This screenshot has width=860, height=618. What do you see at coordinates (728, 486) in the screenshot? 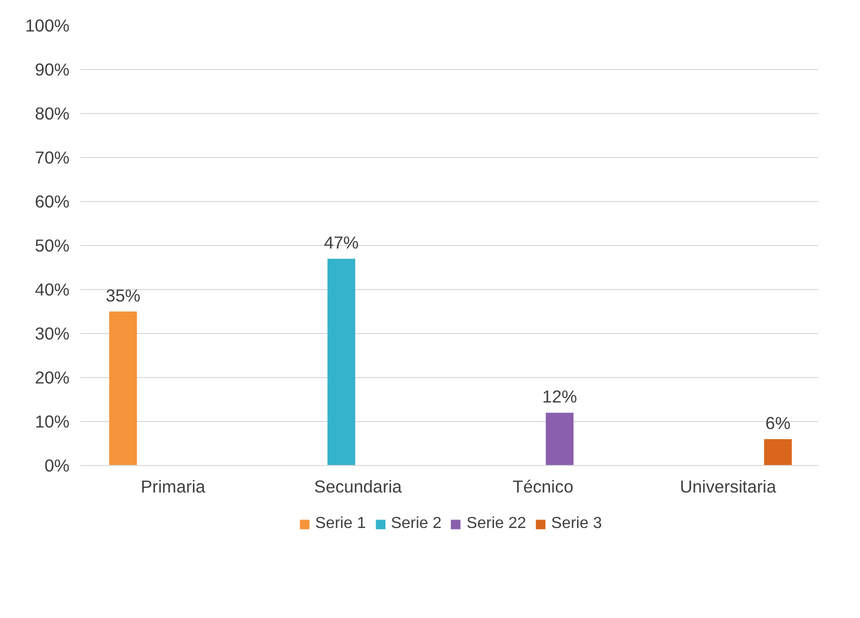
I see `x-tick-label: Universitaria` at bounding box center [728, 486].